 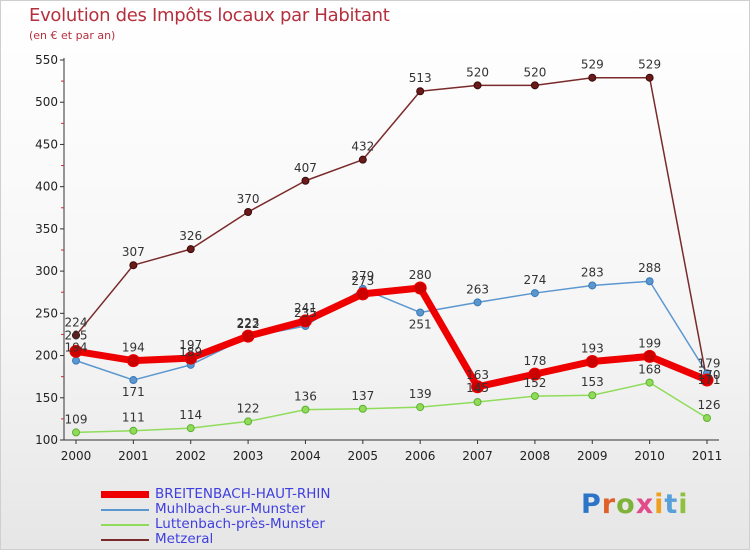 I want to click on data-label-3: 432, so click(x=362, y=147).